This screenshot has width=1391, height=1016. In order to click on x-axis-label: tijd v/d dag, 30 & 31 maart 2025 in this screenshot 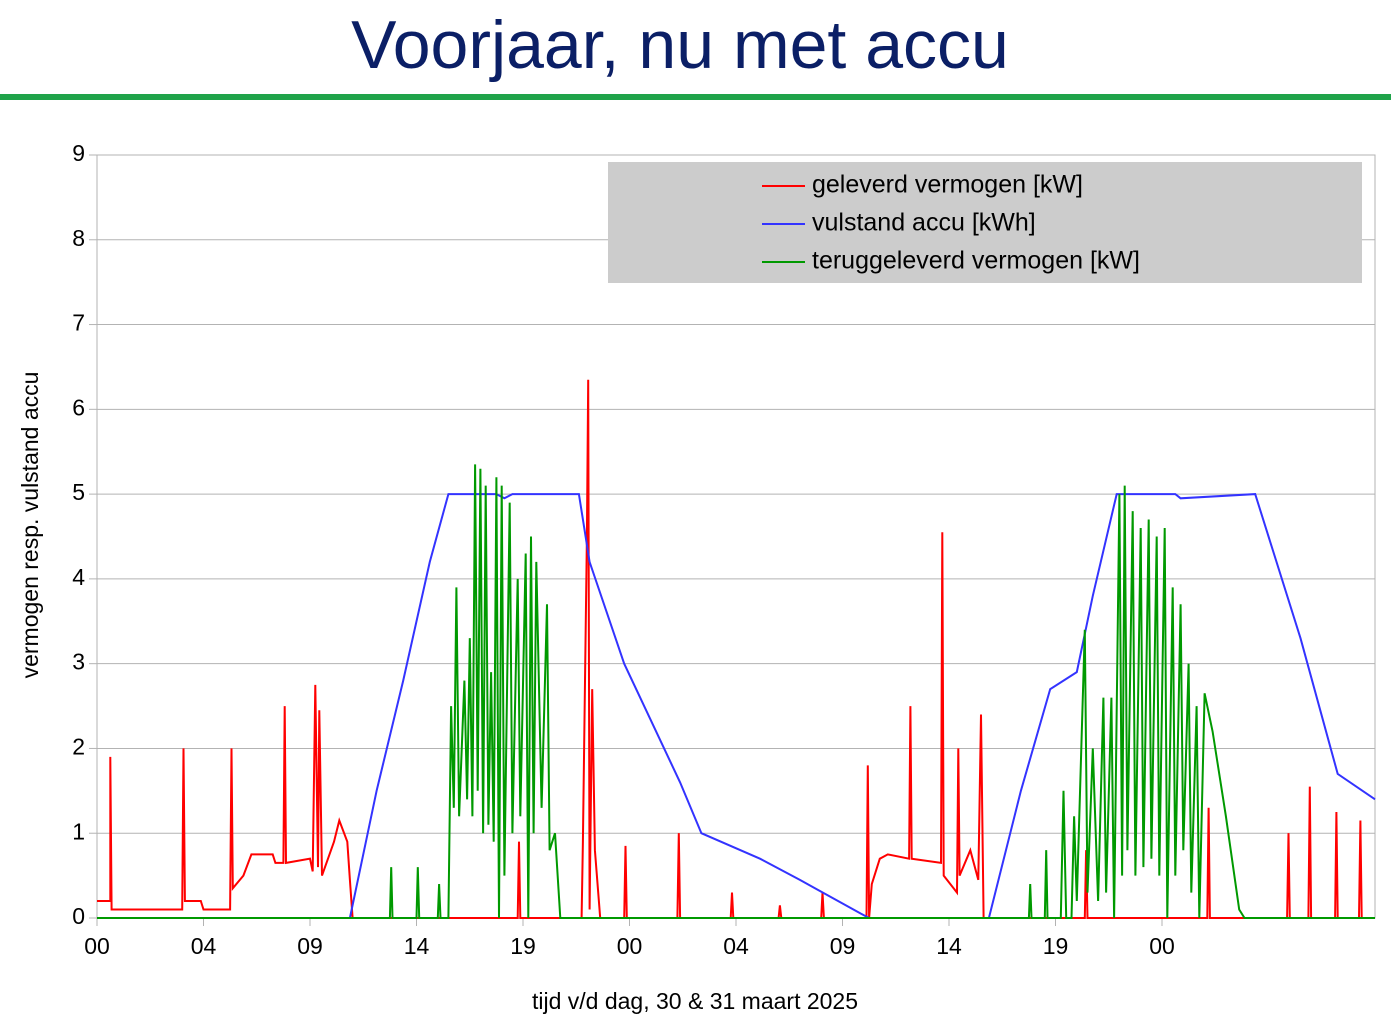, I will do `click(695, 1001)`.